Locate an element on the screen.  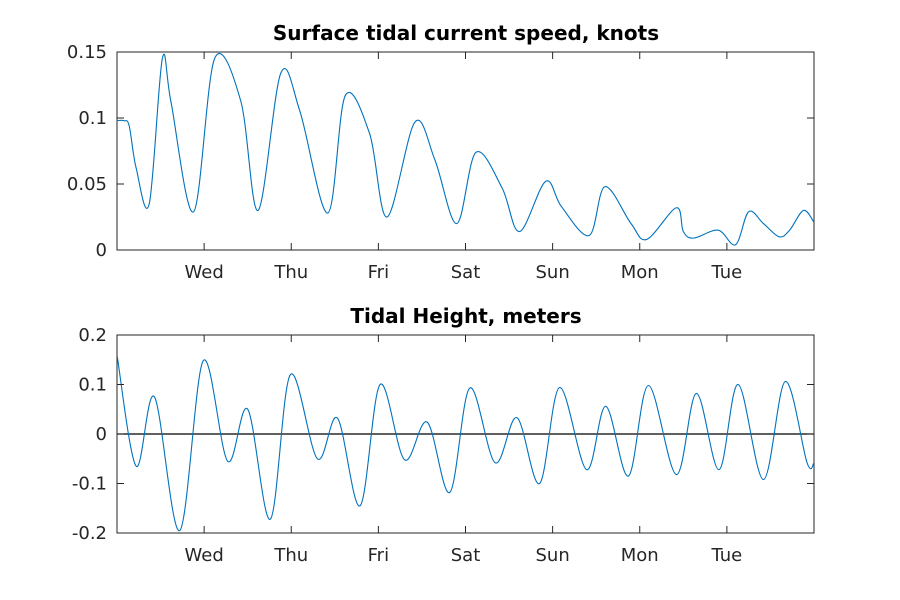
current-speed-y-tick-label: 0.1 is located at coordinates (92, 118).